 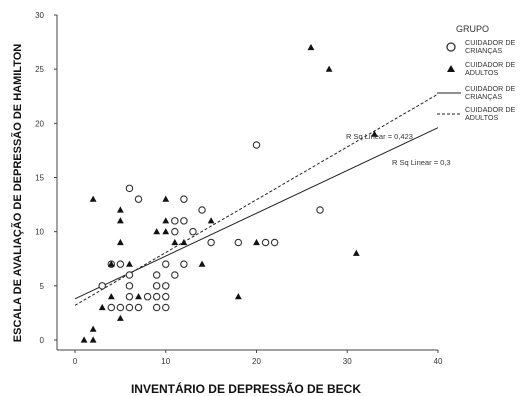 What do you see at coordinates (75, 361) in the screenshot?
I see `x-tick-label: 0` at bounding box center [75, 361].